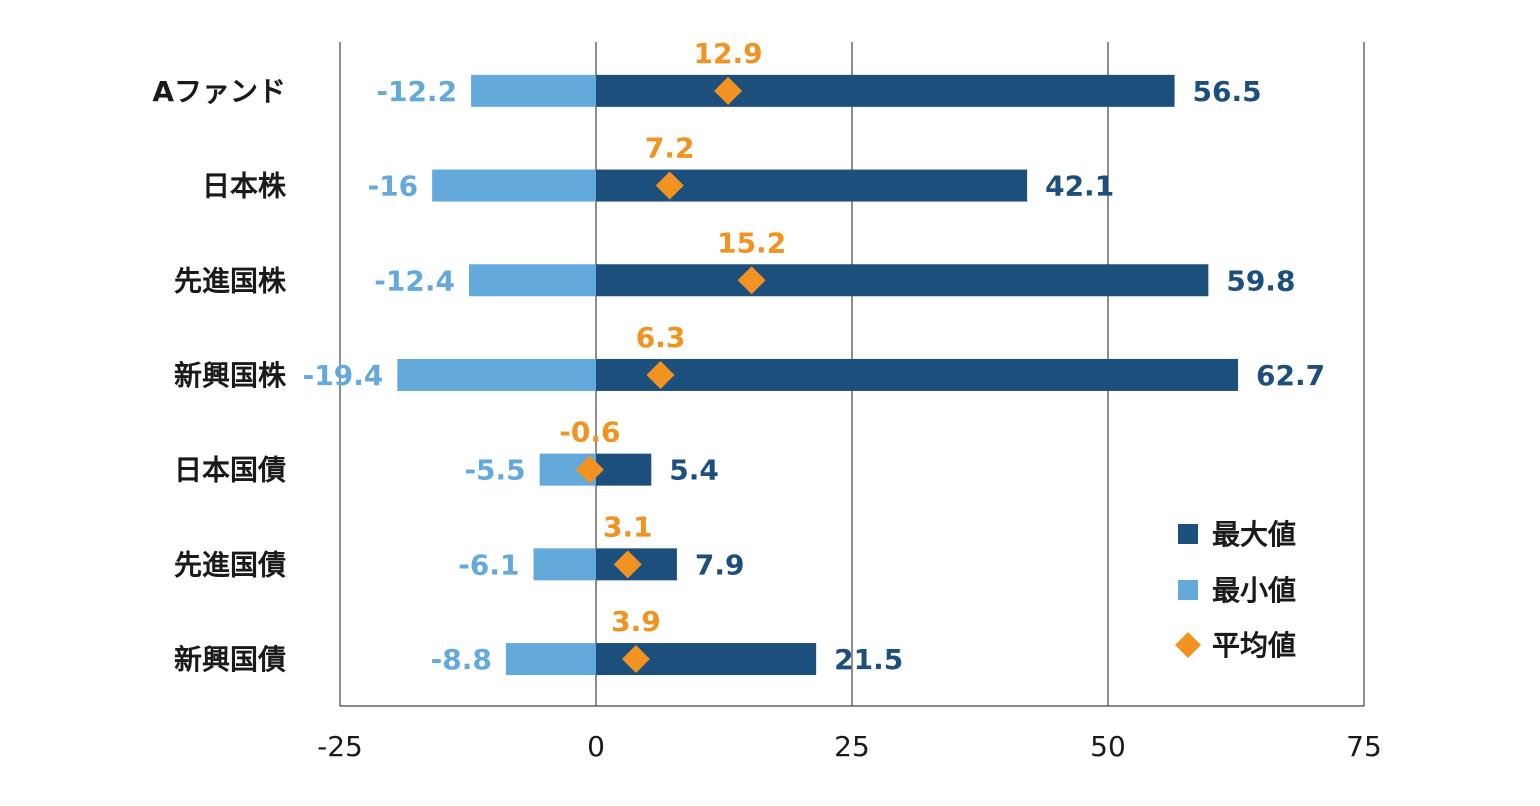  I want to click on max-value-label: 59.8, so click(1260, 280).